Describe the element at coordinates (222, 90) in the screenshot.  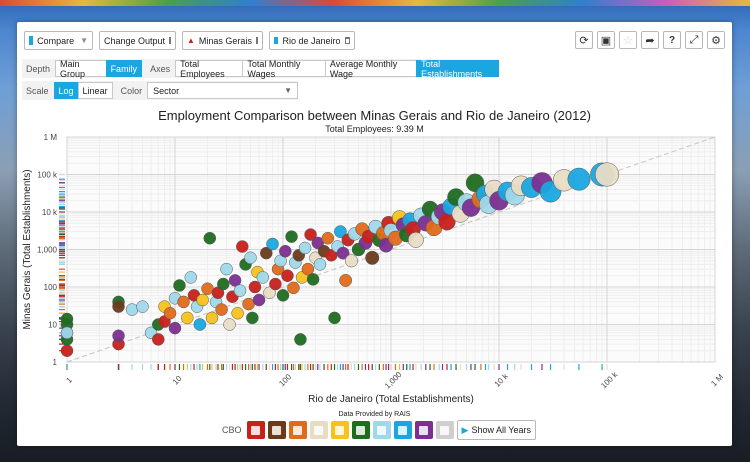
I see `color-select: Sector ▼` at that location.